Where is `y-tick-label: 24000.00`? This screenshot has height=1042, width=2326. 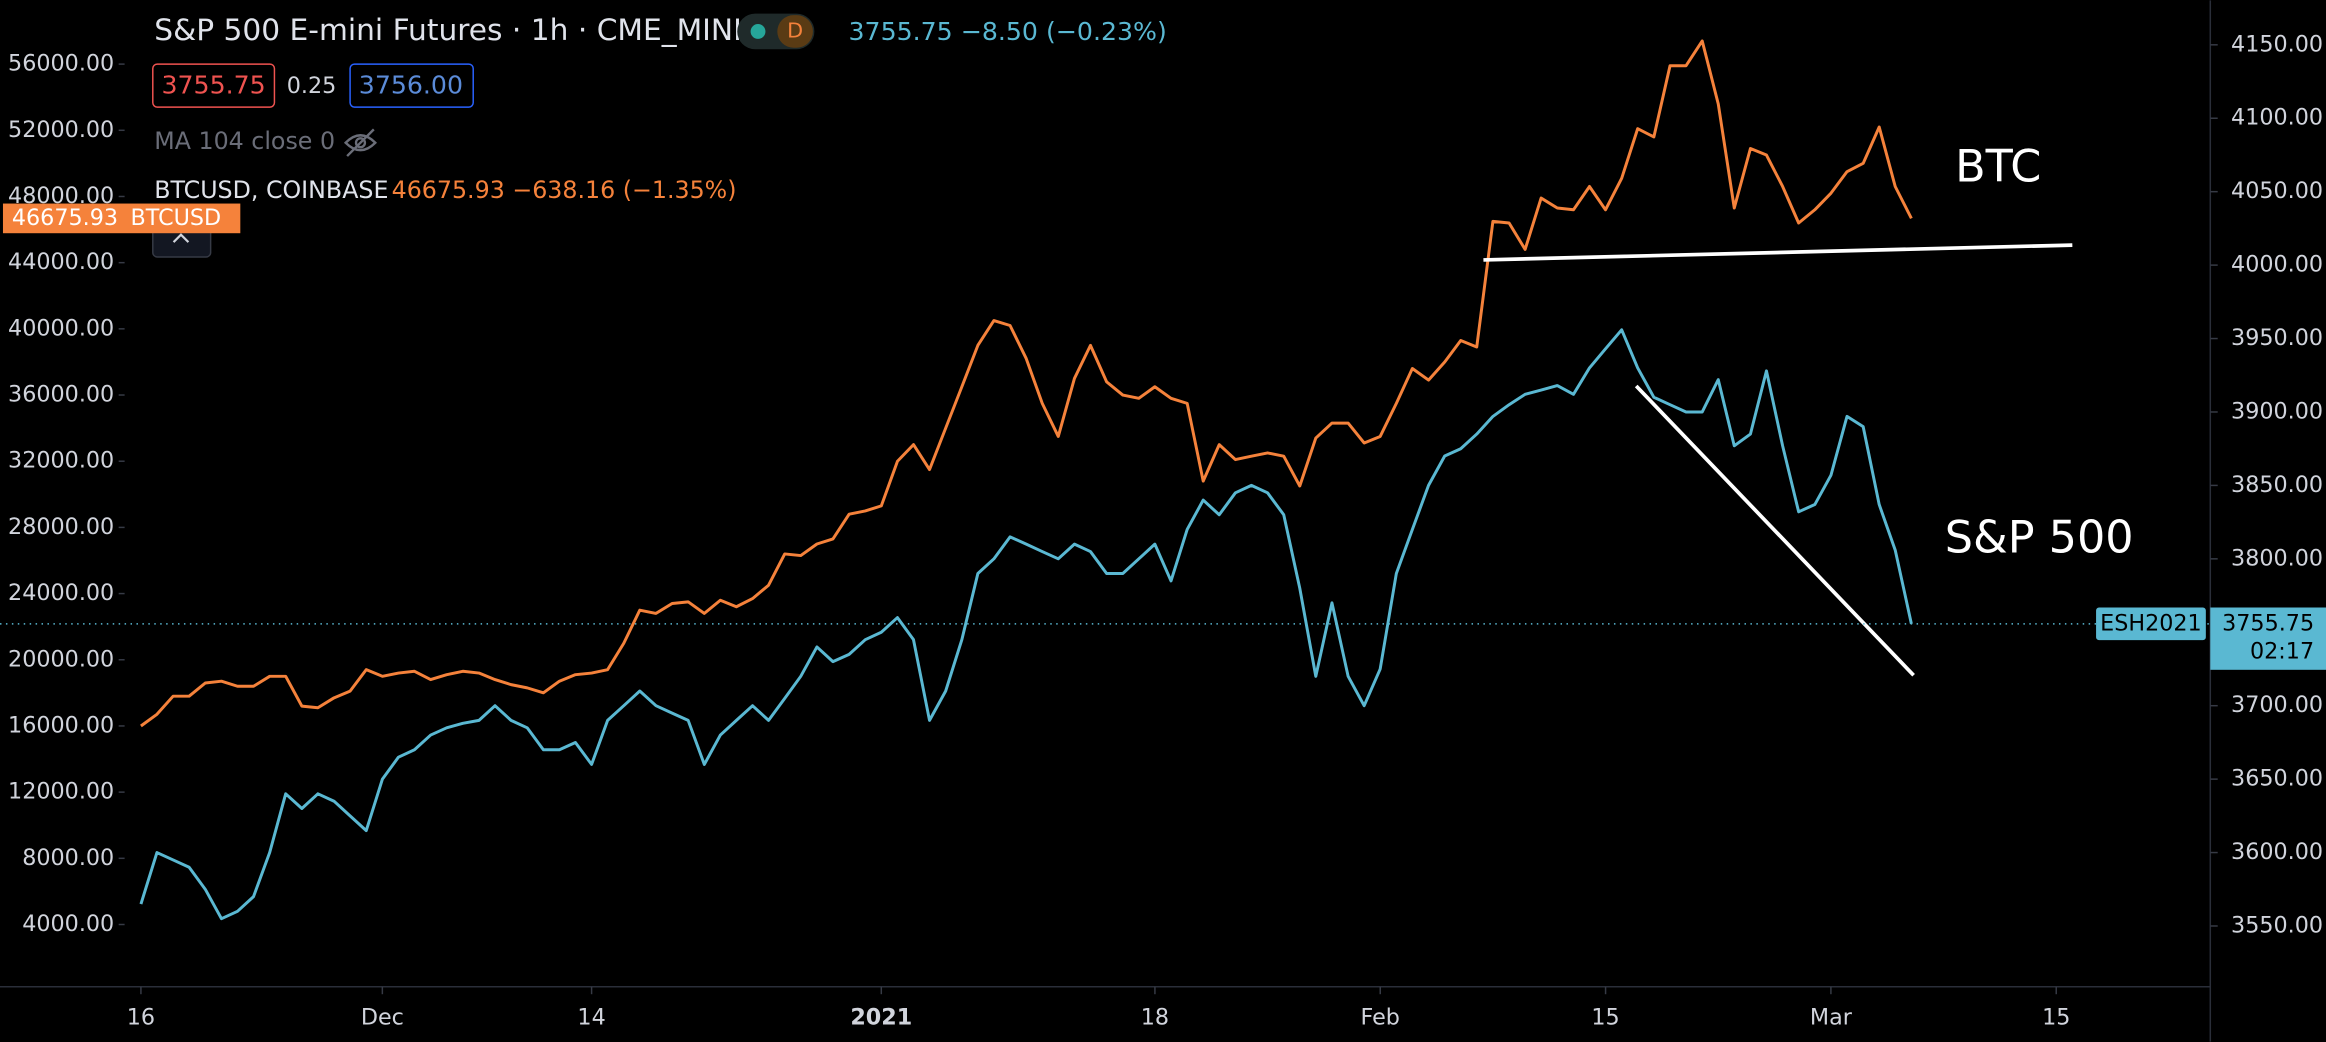 y-tick-label: 24000.00 is located at coordinates (61, 593).